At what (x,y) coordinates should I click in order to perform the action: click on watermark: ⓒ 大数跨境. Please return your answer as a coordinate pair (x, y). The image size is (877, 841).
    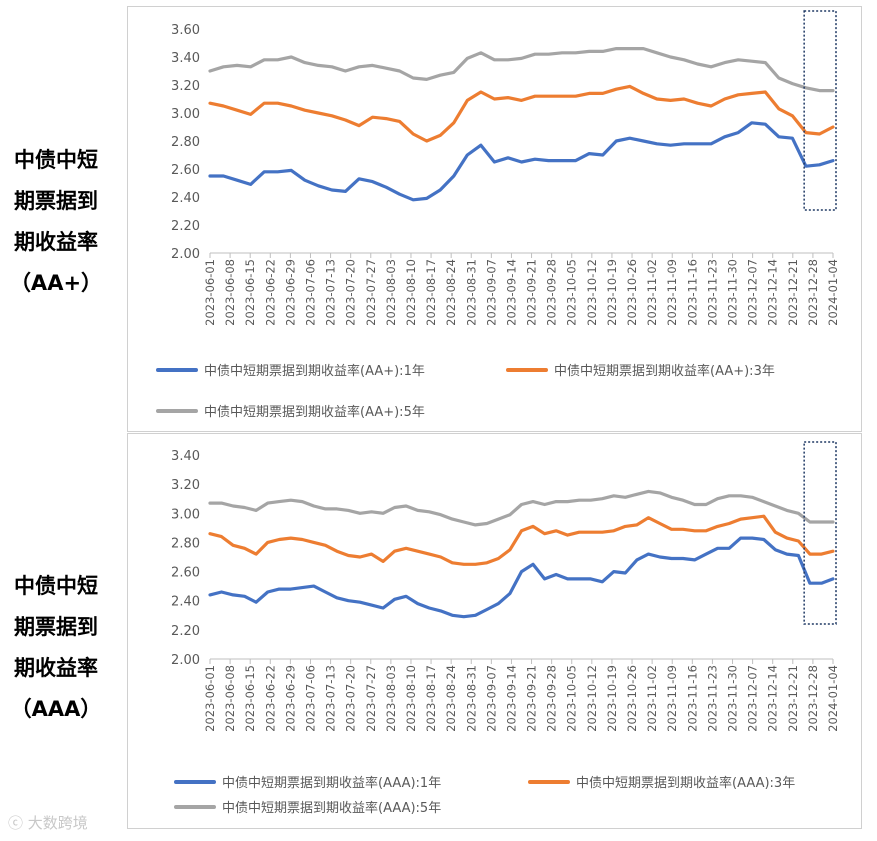
    Looking at the image, I should click on (48, 822).